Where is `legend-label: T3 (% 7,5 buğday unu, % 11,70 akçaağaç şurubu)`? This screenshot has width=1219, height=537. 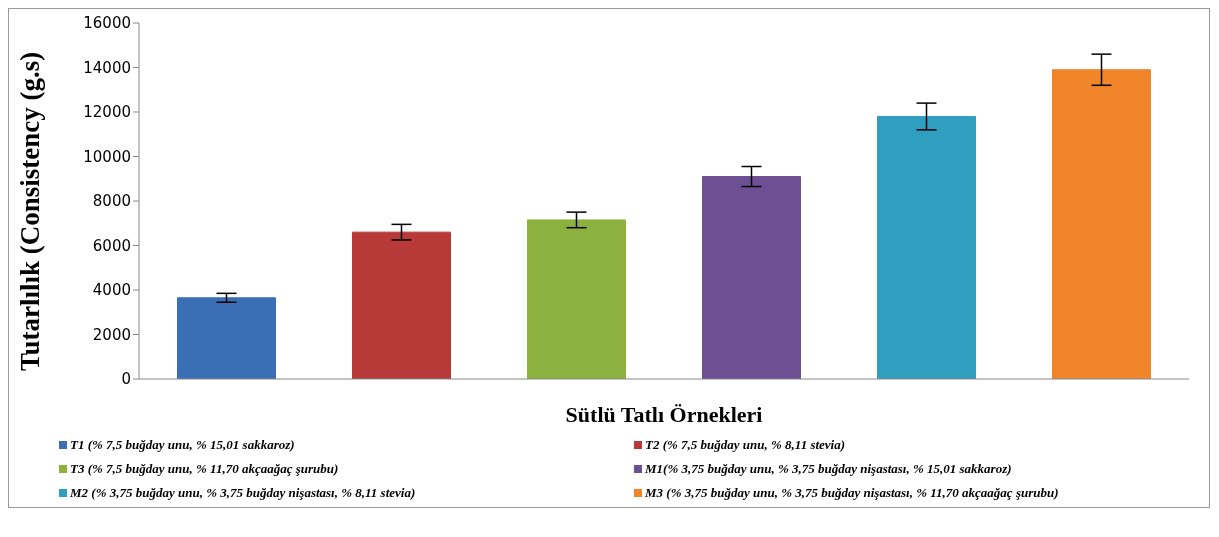
legend-label: T3 (% 7,5 buğday unu, % 11,70 akçaağaç şurubu) is located at coordinates (204, 469).